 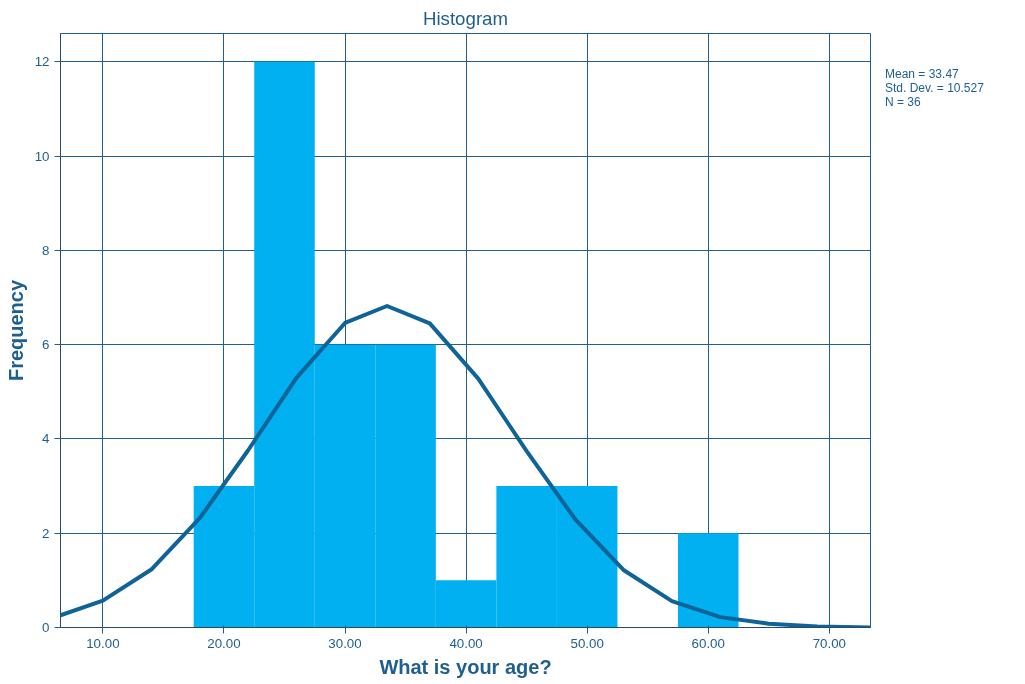 I want to click on y-tick-label: 2, so click(x=46, y=533).